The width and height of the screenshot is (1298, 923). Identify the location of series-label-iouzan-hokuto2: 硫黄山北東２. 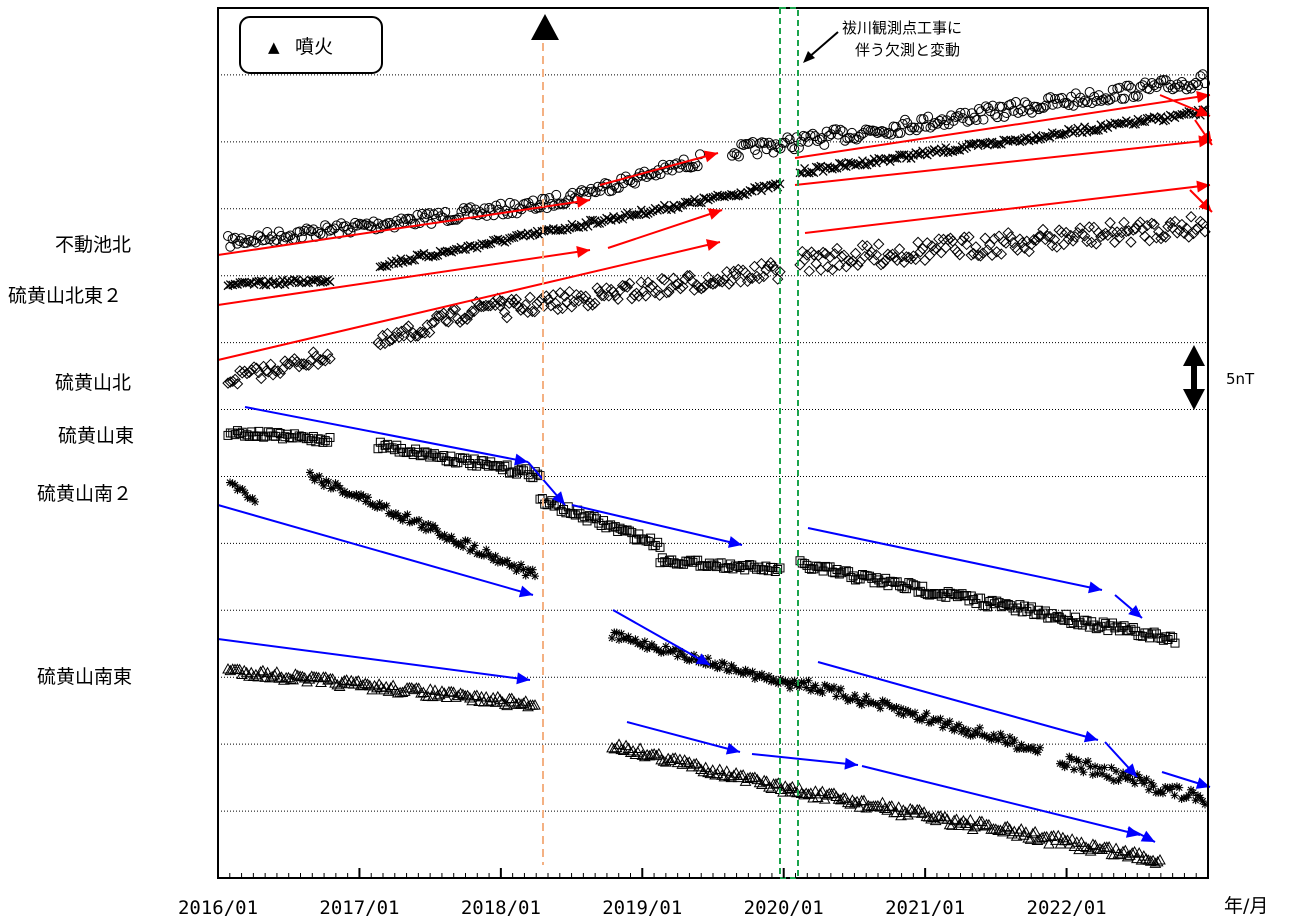
(65, 296).